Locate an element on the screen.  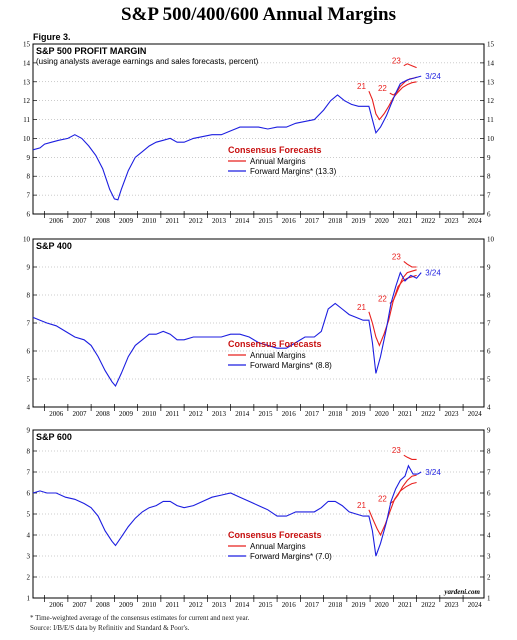
legend-entry: Forward Margins* (7.0) is located at coordinates (291, 556).